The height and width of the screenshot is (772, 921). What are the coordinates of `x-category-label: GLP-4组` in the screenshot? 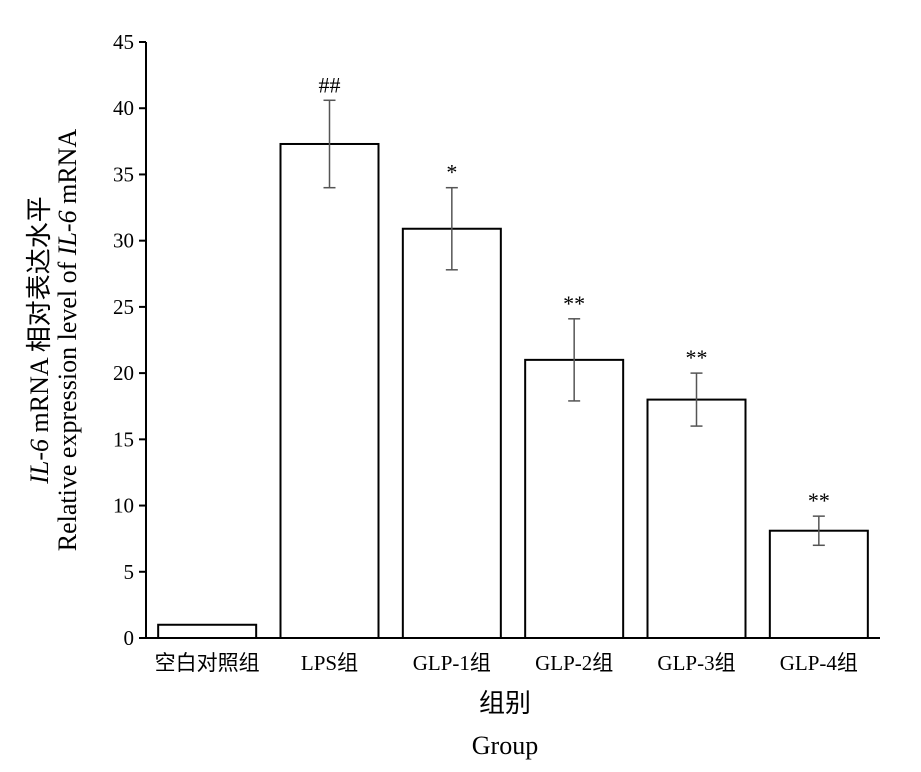 It's located at (819, 663).